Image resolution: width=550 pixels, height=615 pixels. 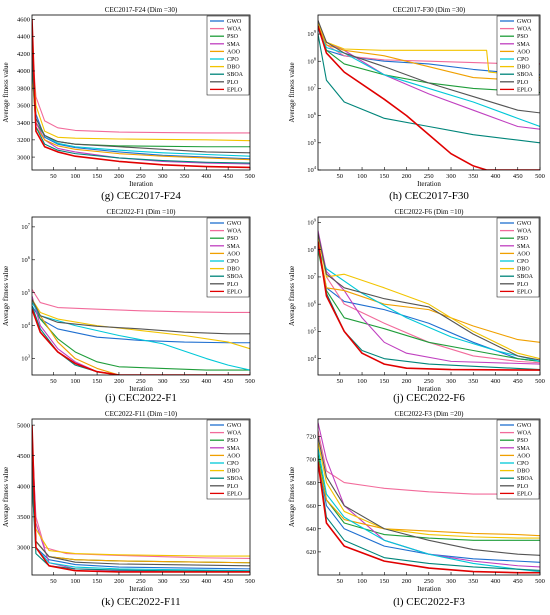 What do you see at coordinates (23, 106) in the screenshot?
I see `y-tick-label: 3600` at bounding box center [23, 106].